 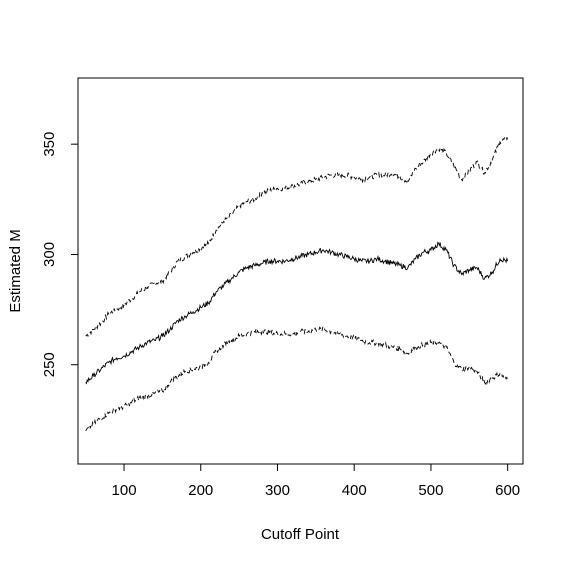 I want to click on y-tick-label: 300, so click(x=49, y=254).